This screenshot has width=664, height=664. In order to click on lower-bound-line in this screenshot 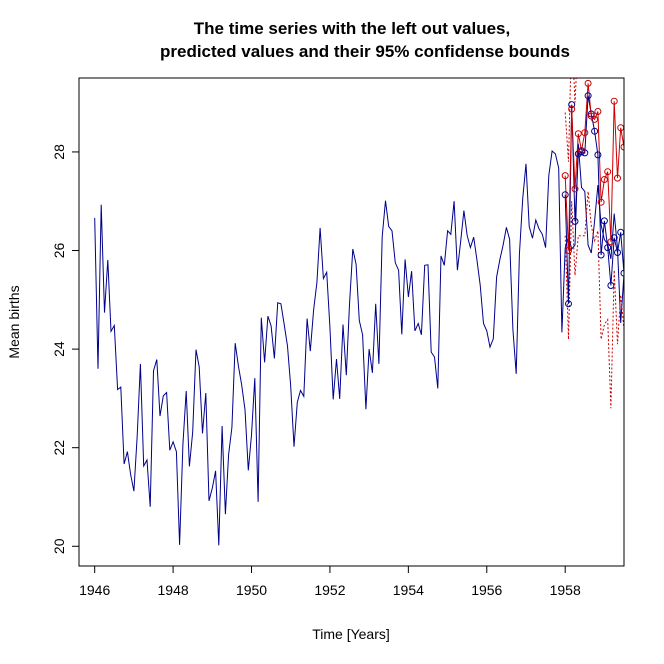, I will do `click(594, 300)`.